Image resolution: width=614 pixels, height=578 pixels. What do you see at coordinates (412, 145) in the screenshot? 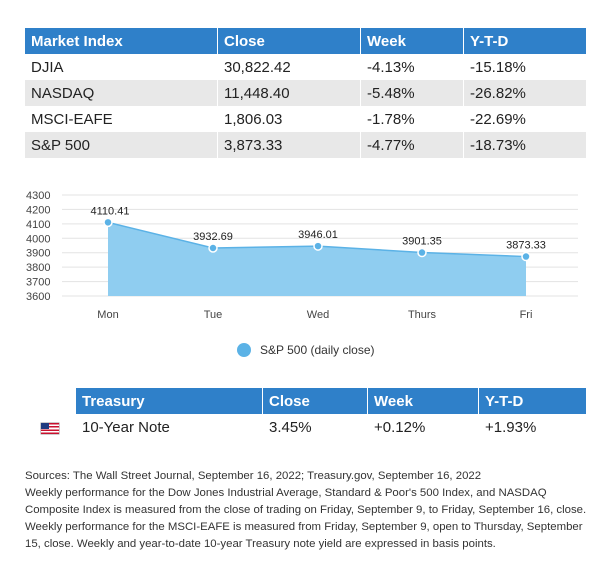
I see `index-week: -4.77%` at bounding box center [412, 145].